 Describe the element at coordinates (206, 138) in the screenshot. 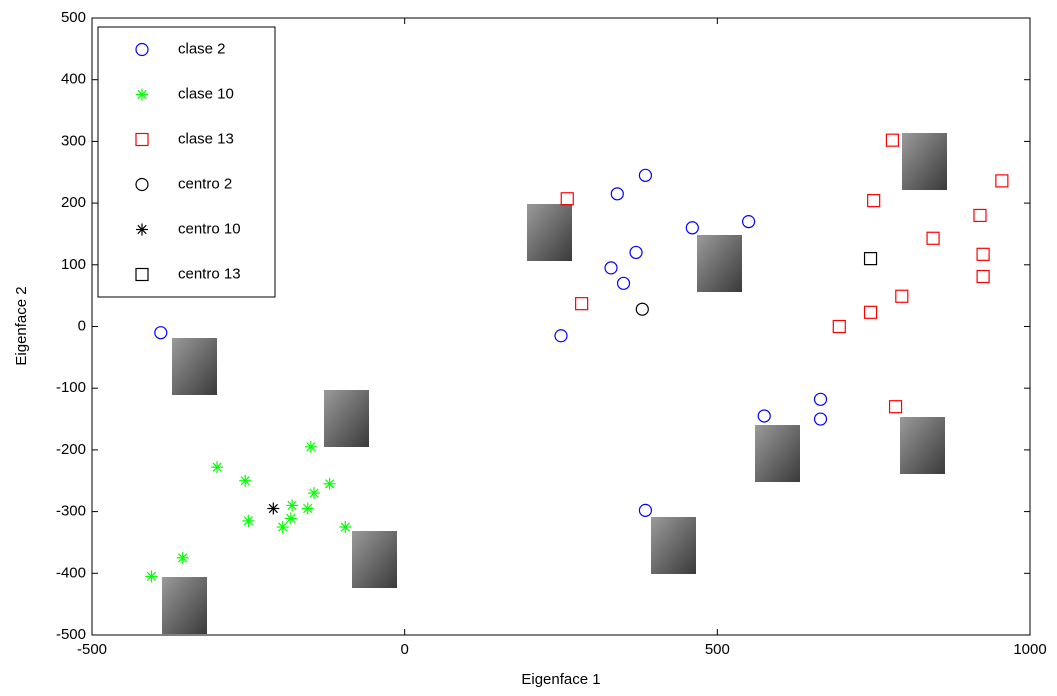

I see `legend-label: clase 13` at that location.